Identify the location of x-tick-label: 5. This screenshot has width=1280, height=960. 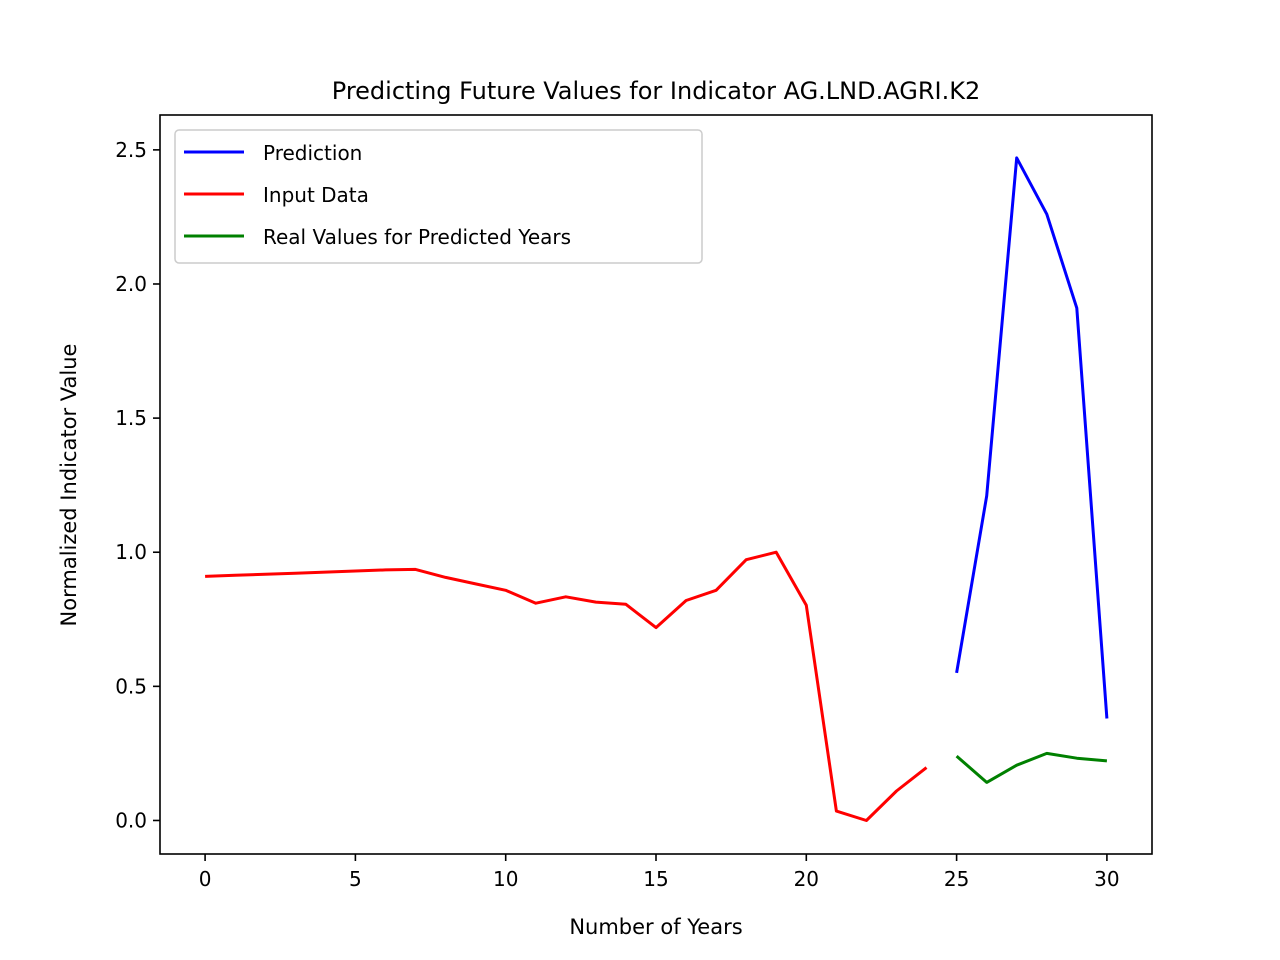
(355, 879).